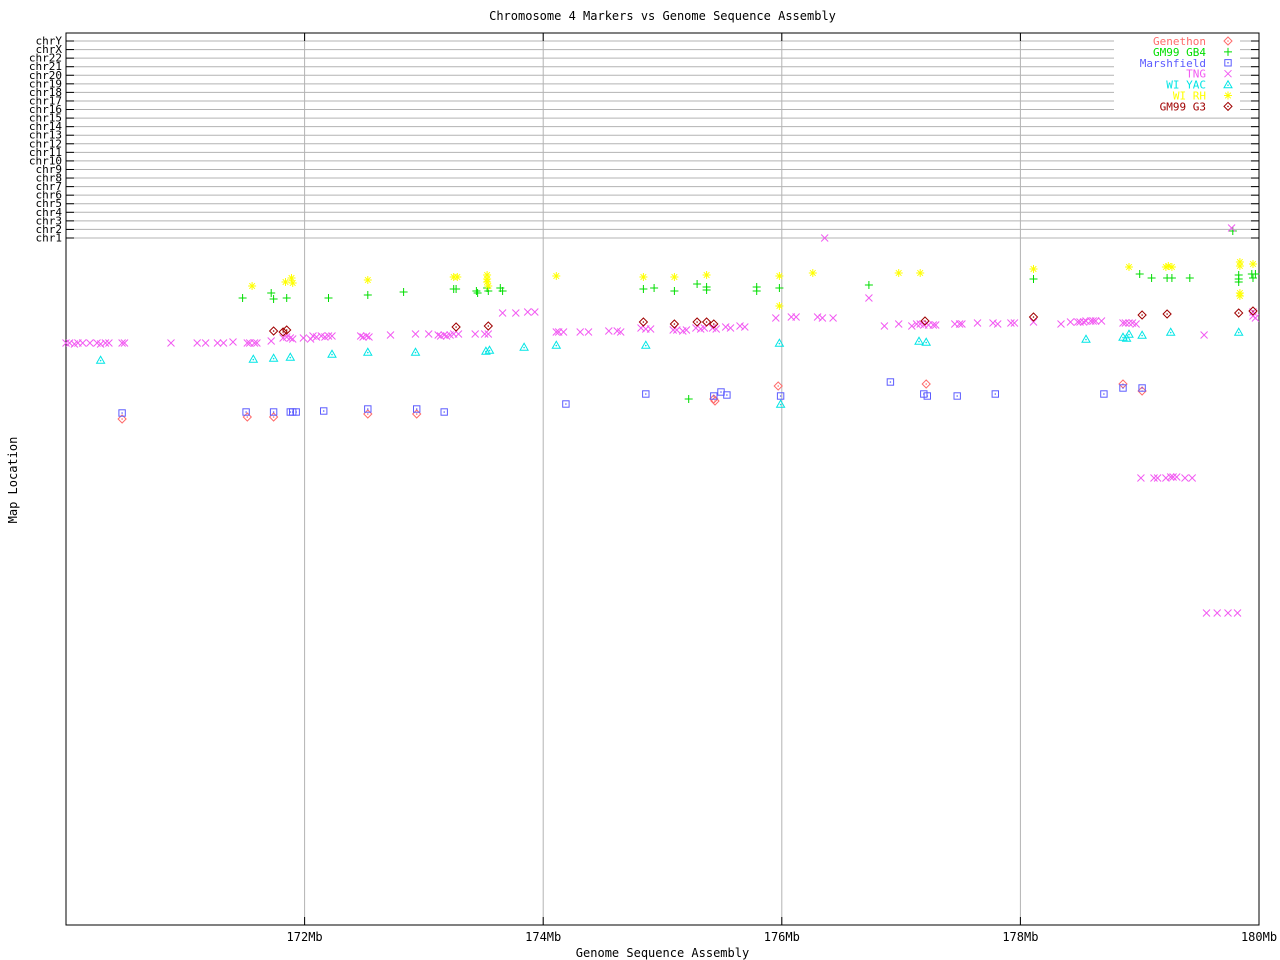 Image resolution: width=1280 pixels, height=960 pixels. I want to click on legend-label: GM99 GB4, so click(1179, 52).